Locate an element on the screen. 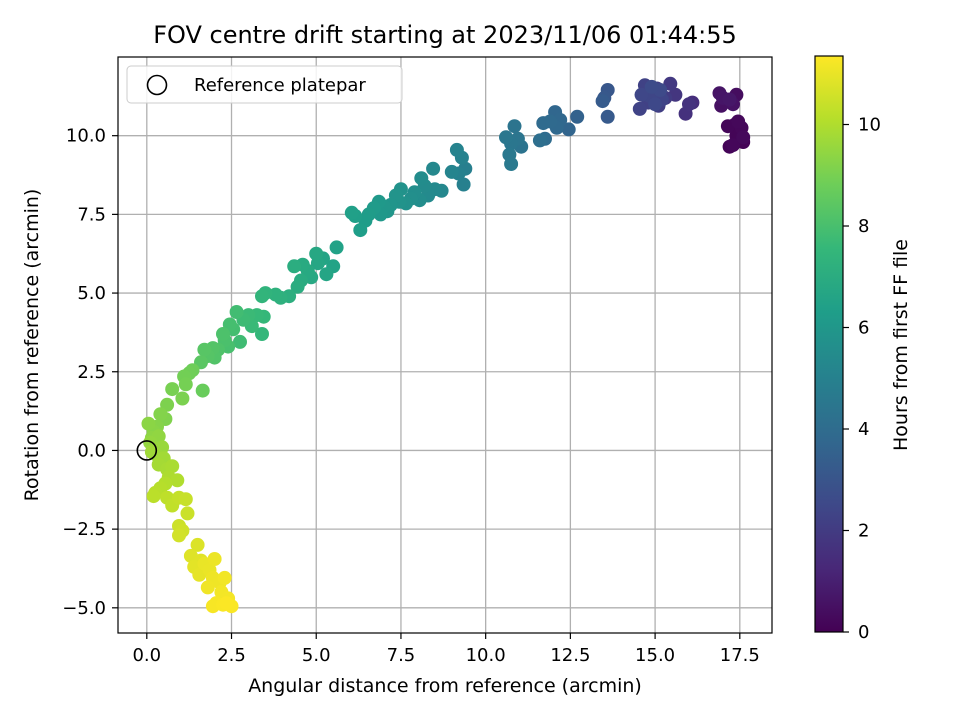  legend-entry-reference-platepar: Reference platepar is located at coordinates (280, 85).